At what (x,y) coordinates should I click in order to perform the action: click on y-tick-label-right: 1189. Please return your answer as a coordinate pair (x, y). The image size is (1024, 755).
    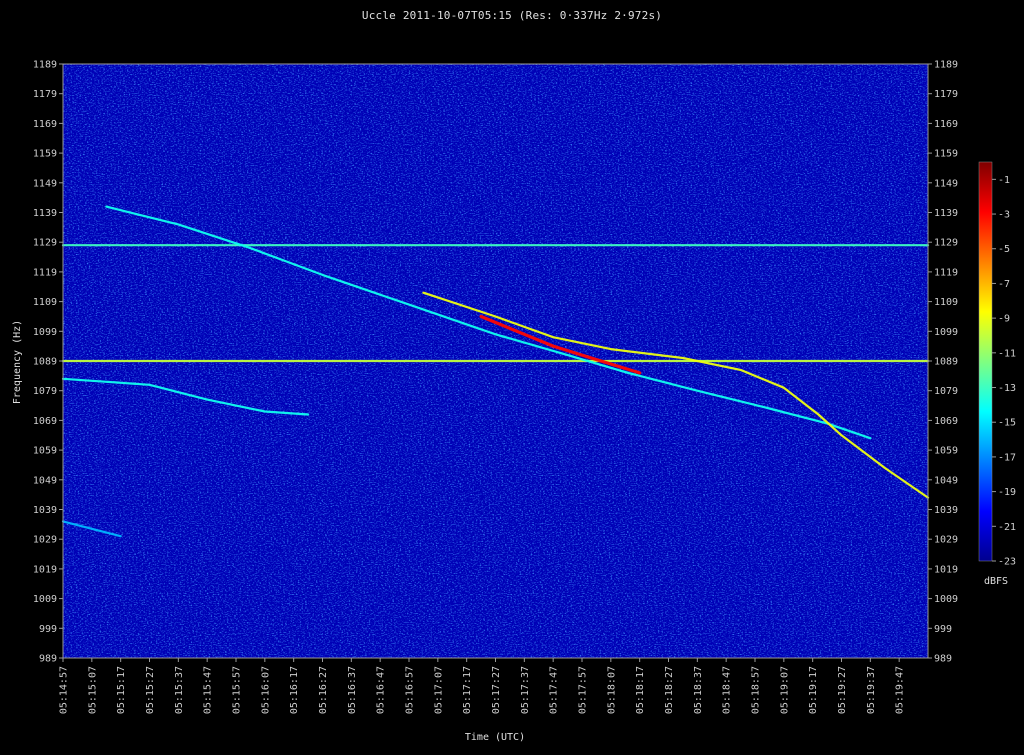
    Looking at the image, I should click on (946, 65).